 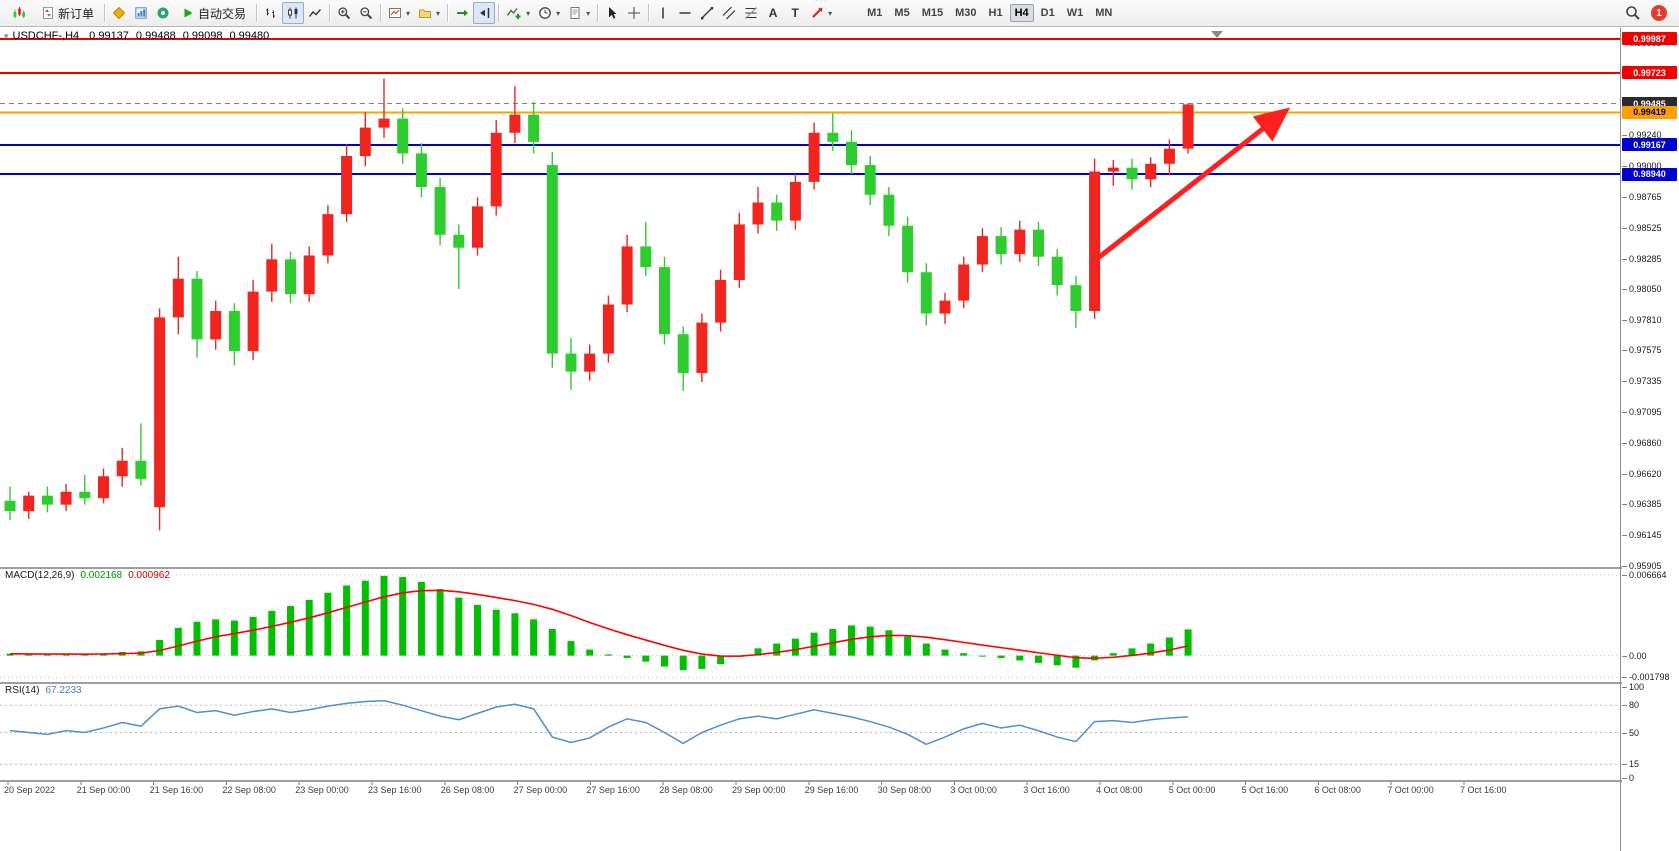 What do you see at coordinates (366, 13) in the screenshot?
I see `zoom-out-button` at bounding box center [366, 13].